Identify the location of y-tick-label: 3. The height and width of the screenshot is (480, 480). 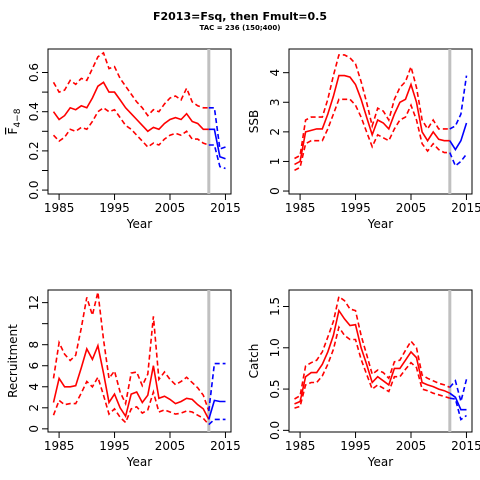
(275, 102).